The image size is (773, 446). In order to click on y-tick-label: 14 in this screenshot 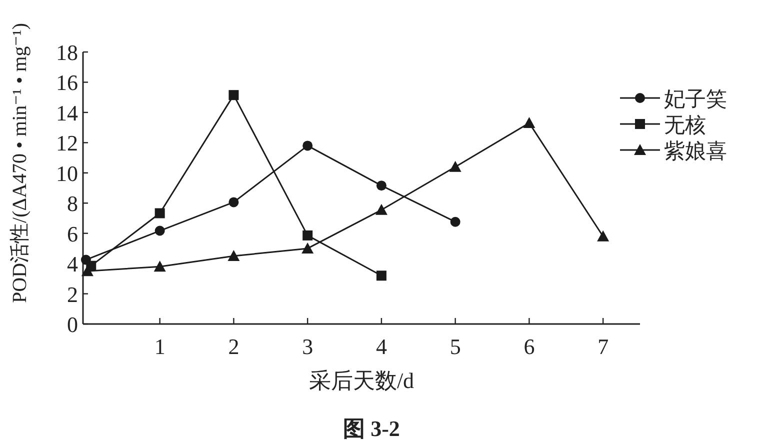, I will do `click(67, 113)`.